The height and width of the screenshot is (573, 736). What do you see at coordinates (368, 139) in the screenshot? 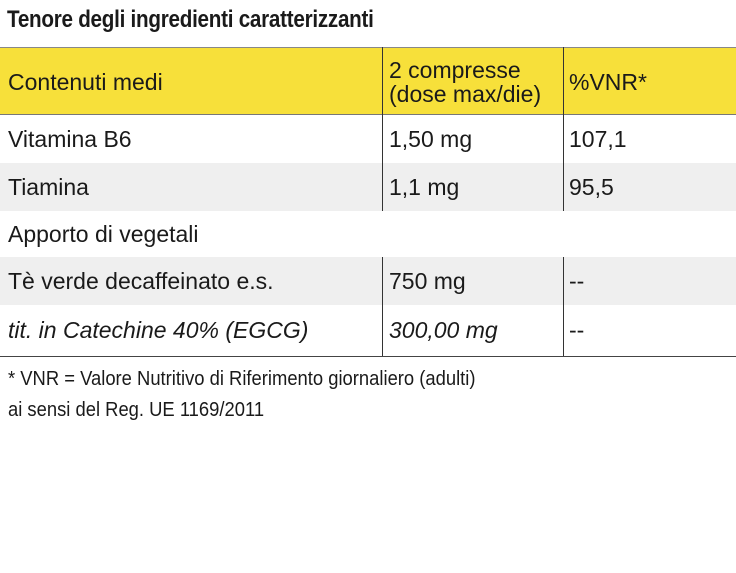
I see `table-row: Vitamina B6 1,50 mg 107,1` at bounding box center [368, 139].